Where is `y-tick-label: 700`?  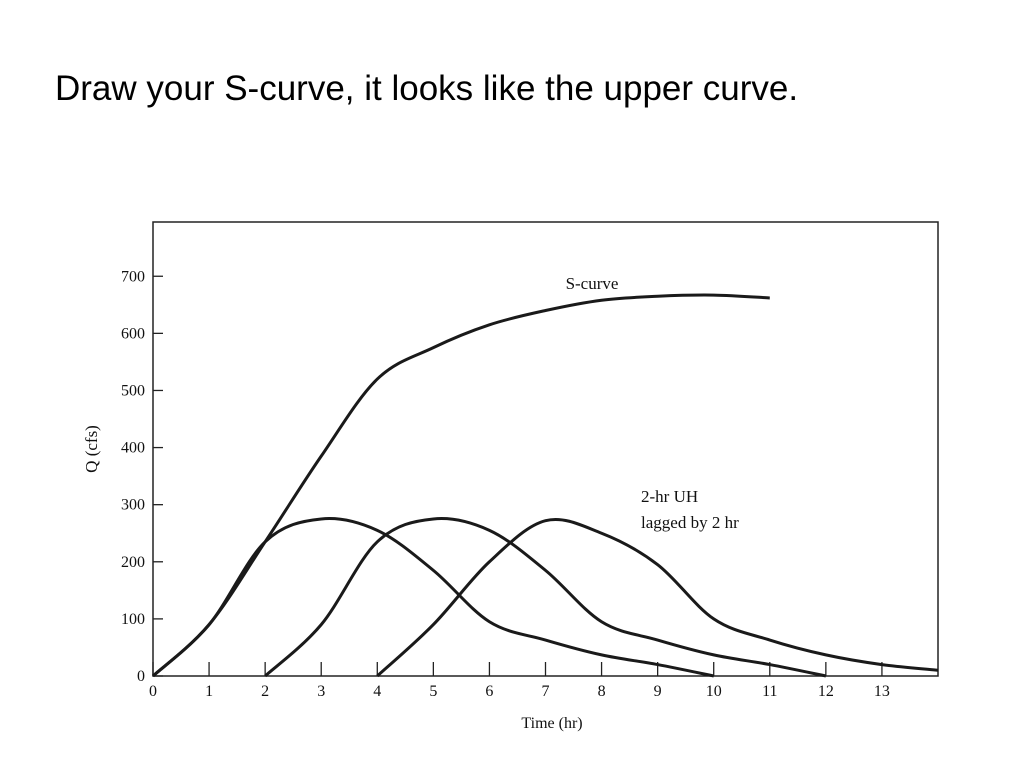 y-tick-label: 700 is located at coordinates (133, 276).